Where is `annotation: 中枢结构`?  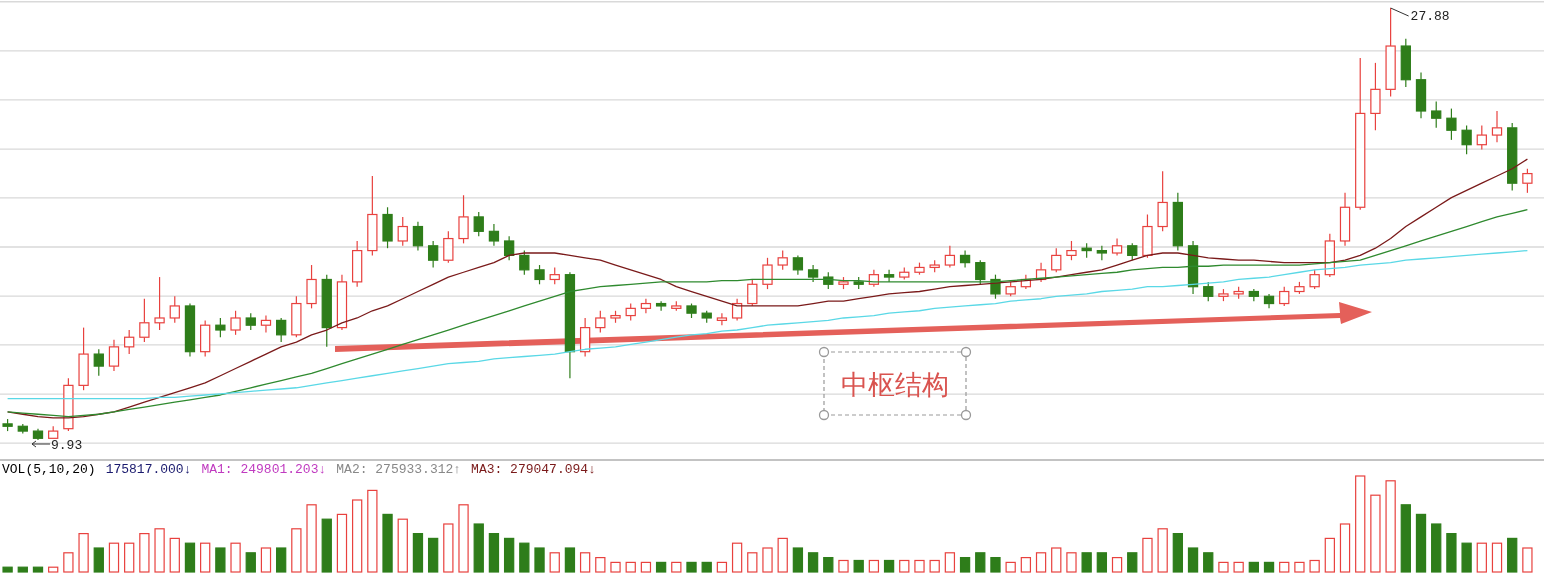
annotation: 中枢结构 is located at coordinates (895, 385).